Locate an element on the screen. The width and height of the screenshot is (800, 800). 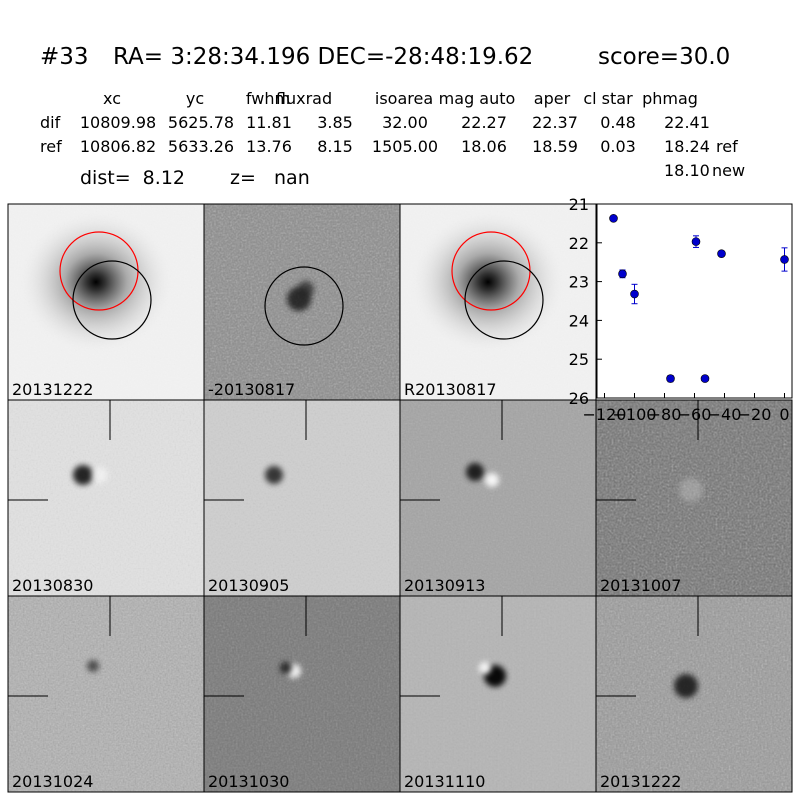
cell: 22.41 is located at coordinates (687, 122).